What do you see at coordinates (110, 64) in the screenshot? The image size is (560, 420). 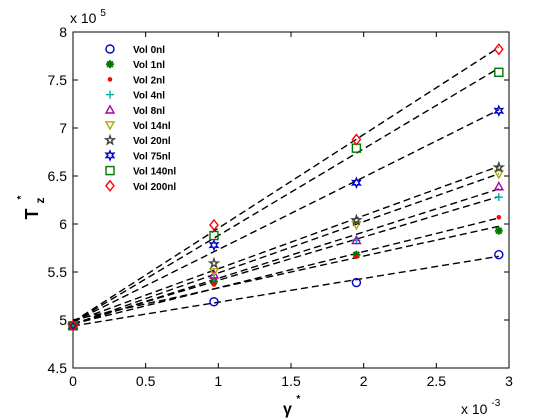 I see `marker-asterisk` at bounding box center [110, 64].